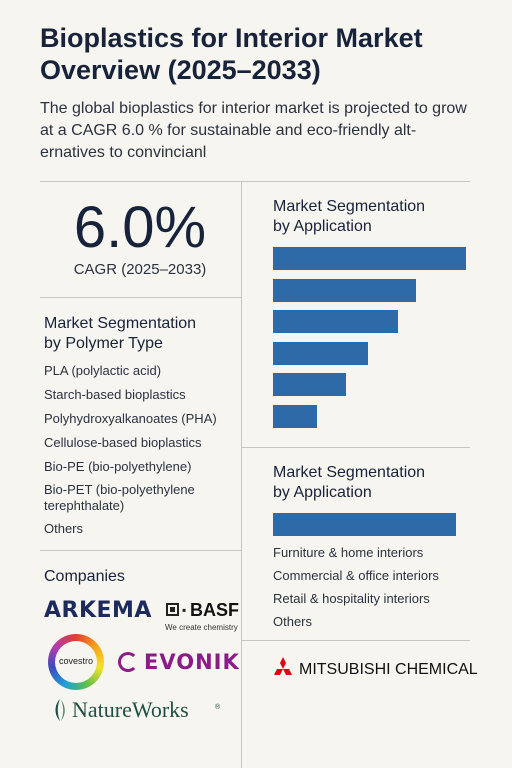 The height and width of the screenshot is (768, 512). Describe the element at coordinates (349, 206) in the screenshot. I see `application-heading-line1: Market Segmentation` at that location.